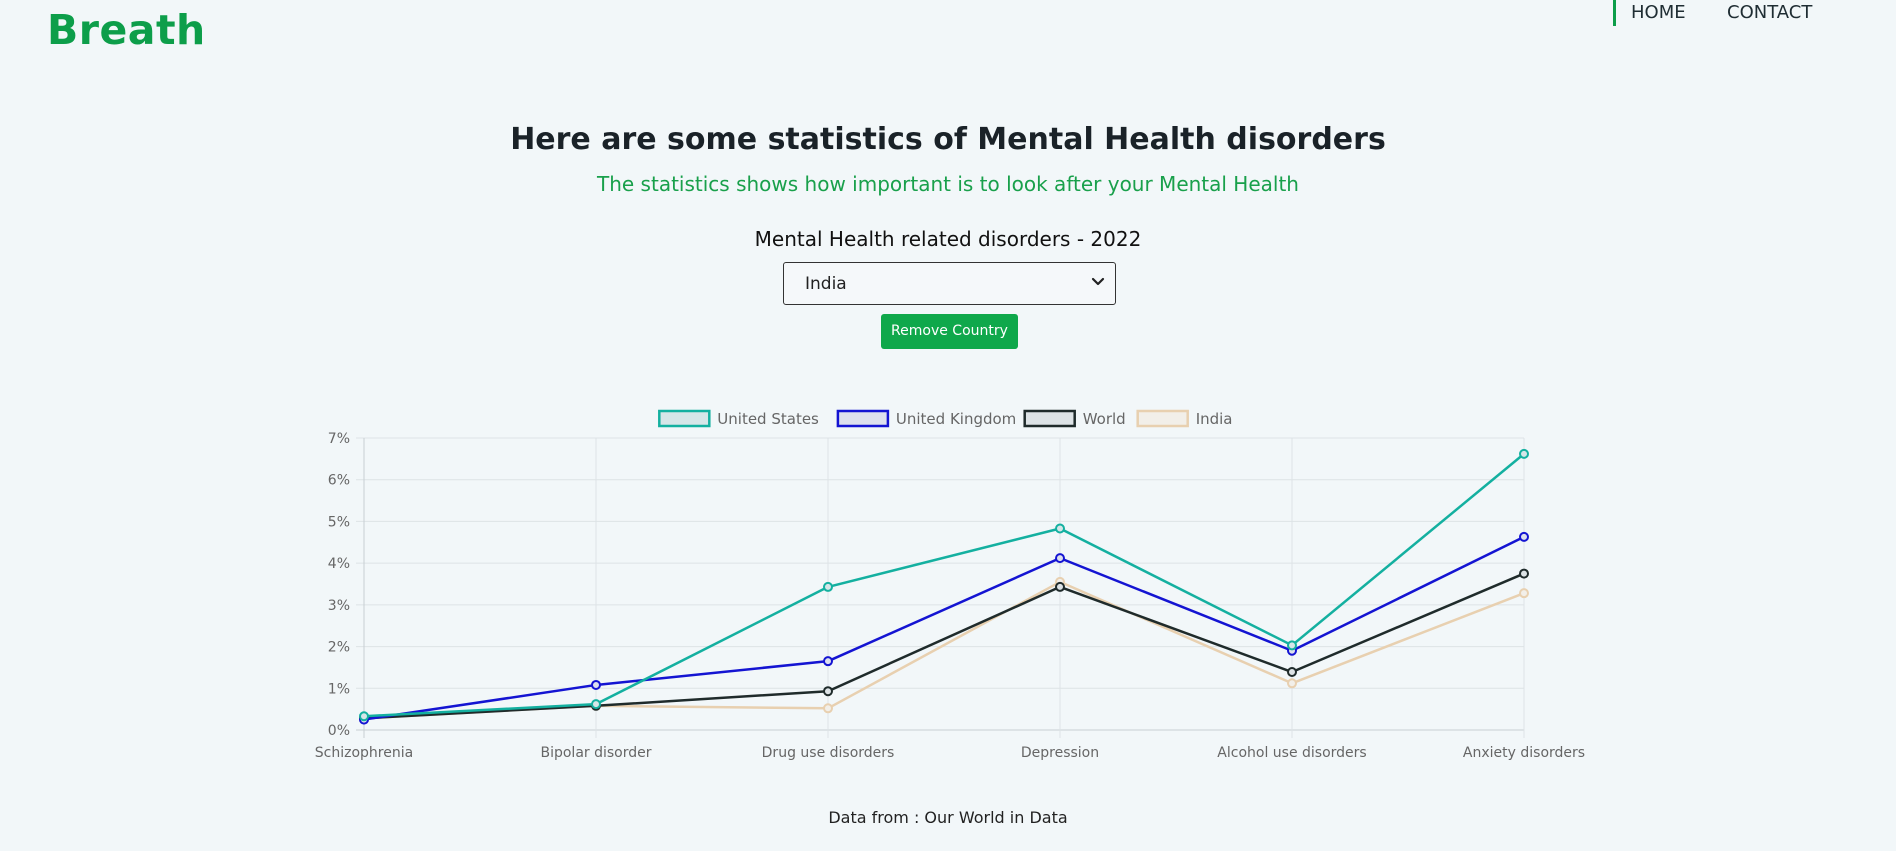 The height and width of the screenshot is (851, 1896). What do you see at coordinates (126, 30) in the screenshot?
I see `brand-logo: Breath` at bounding box center [126, 30].